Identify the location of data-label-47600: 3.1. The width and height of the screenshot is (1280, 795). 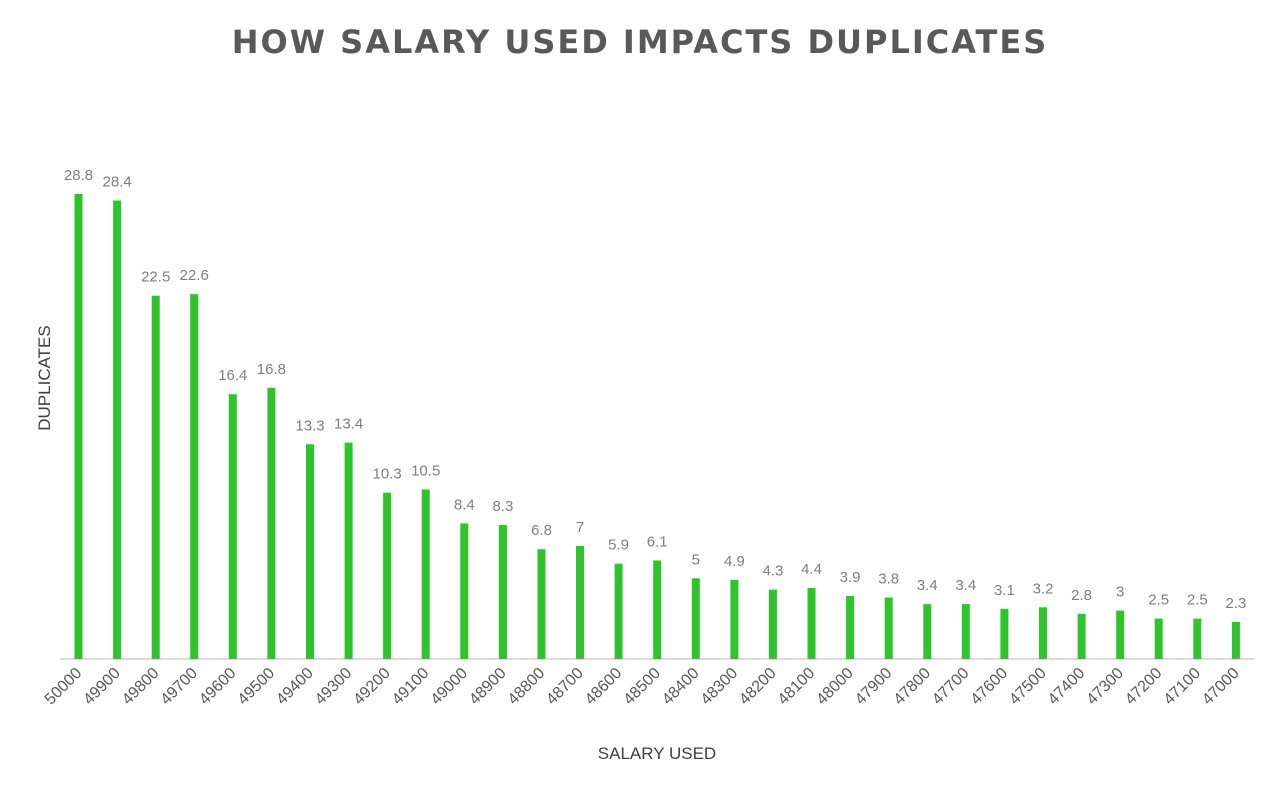
(1004, 590).